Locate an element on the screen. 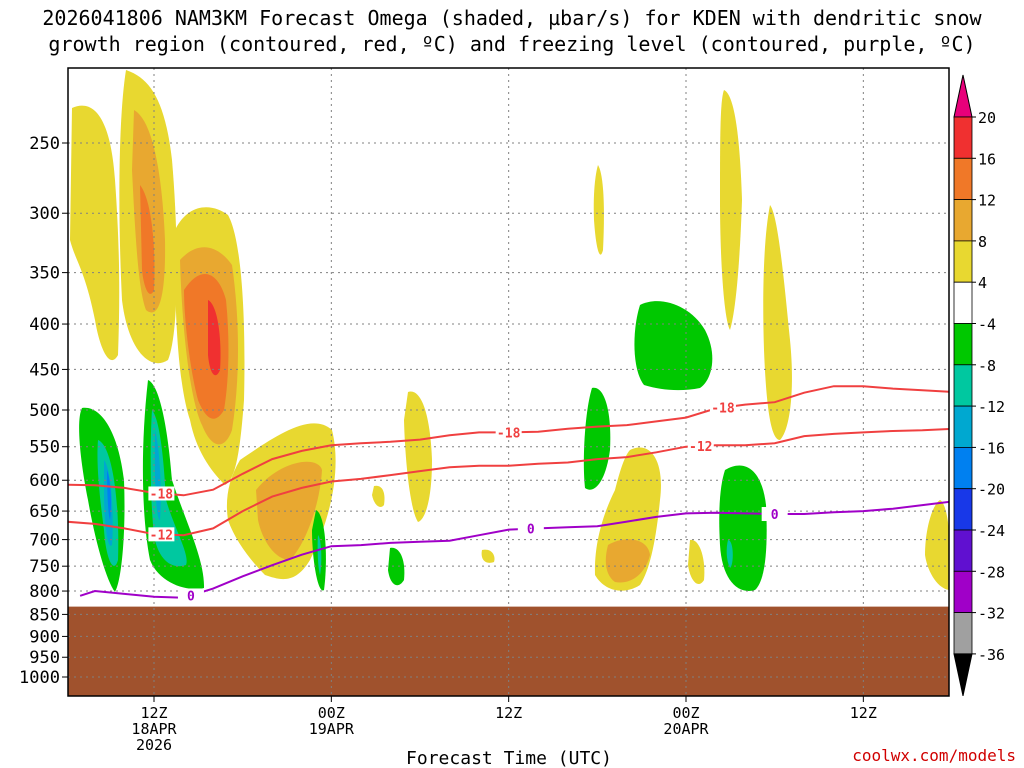 The width and height of the screenshot is (1024, 768). colorbar-label: 8 is located at coordinates (982, 242).